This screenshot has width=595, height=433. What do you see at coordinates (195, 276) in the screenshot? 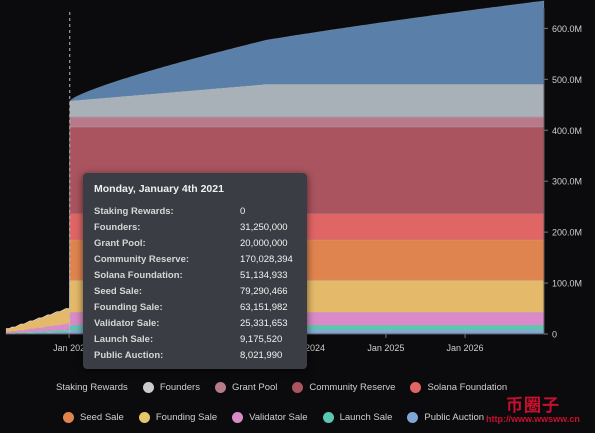
I see `tooltip-row: Solana Foundation: 51,134,933` at bounding box center [195, 276].